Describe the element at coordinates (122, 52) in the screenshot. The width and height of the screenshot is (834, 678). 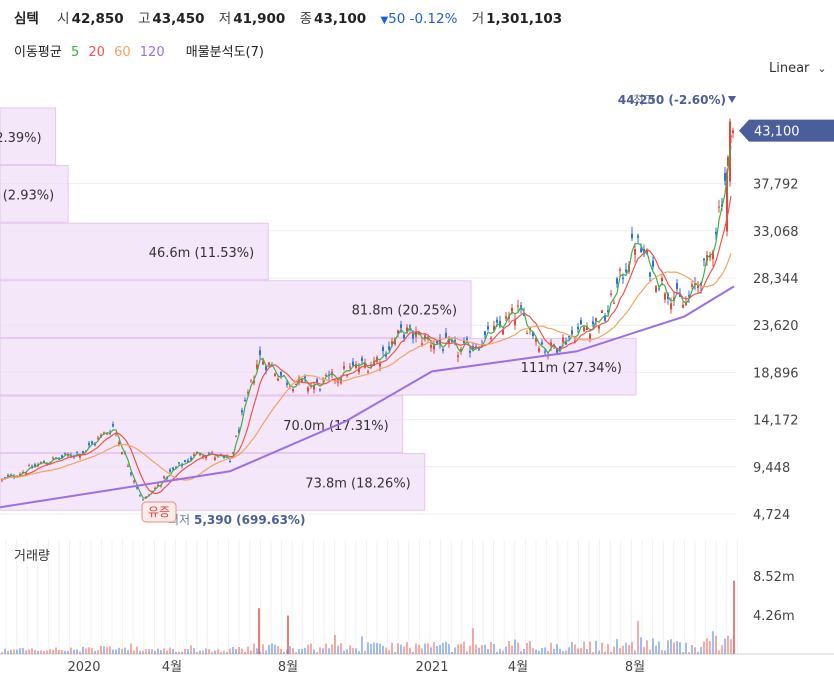
I see `ma60-period: 60` at that location.